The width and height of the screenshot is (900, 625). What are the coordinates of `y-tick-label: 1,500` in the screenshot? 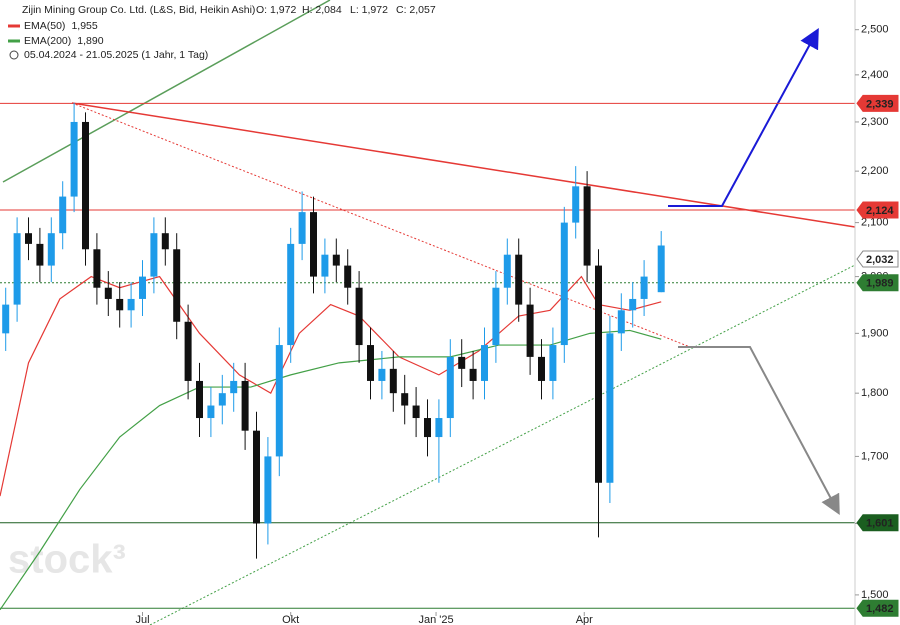 It's located at (875, 595).